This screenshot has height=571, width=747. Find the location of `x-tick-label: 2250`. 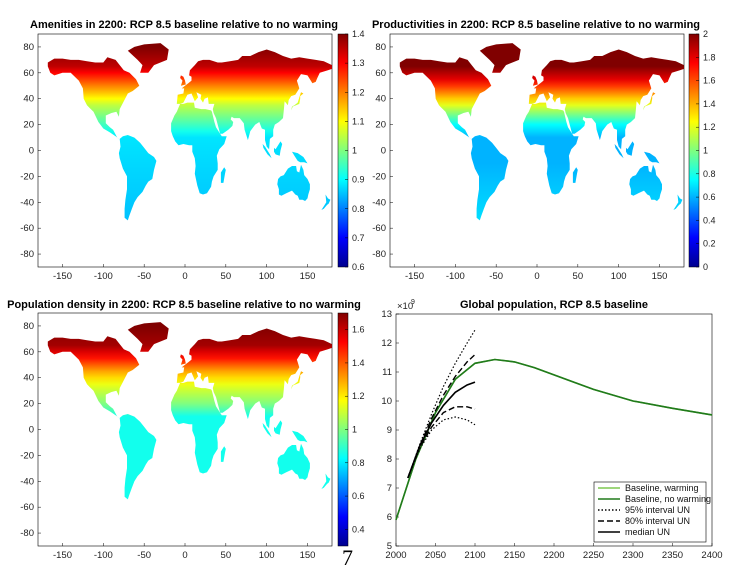

x-tick-label: 2250 is located at coordinates (593, 555).